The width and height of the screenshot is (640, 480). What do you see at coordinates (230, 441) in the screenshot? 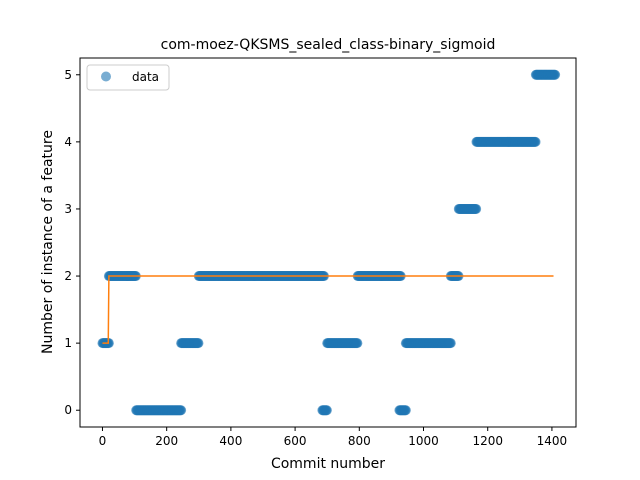
I see `x-tick-label: 400` at bounding box center [230, 441].